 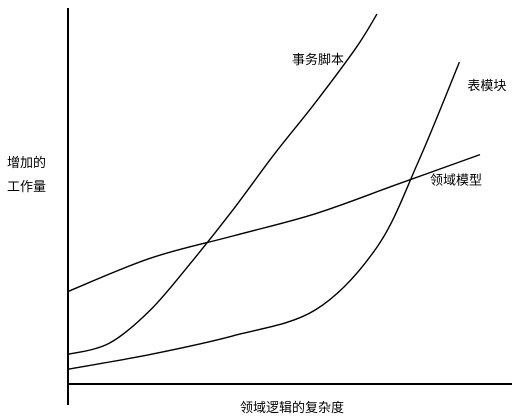 I want to click on y-axis-label-line-2: 工作量, so click(x=26, y=187).